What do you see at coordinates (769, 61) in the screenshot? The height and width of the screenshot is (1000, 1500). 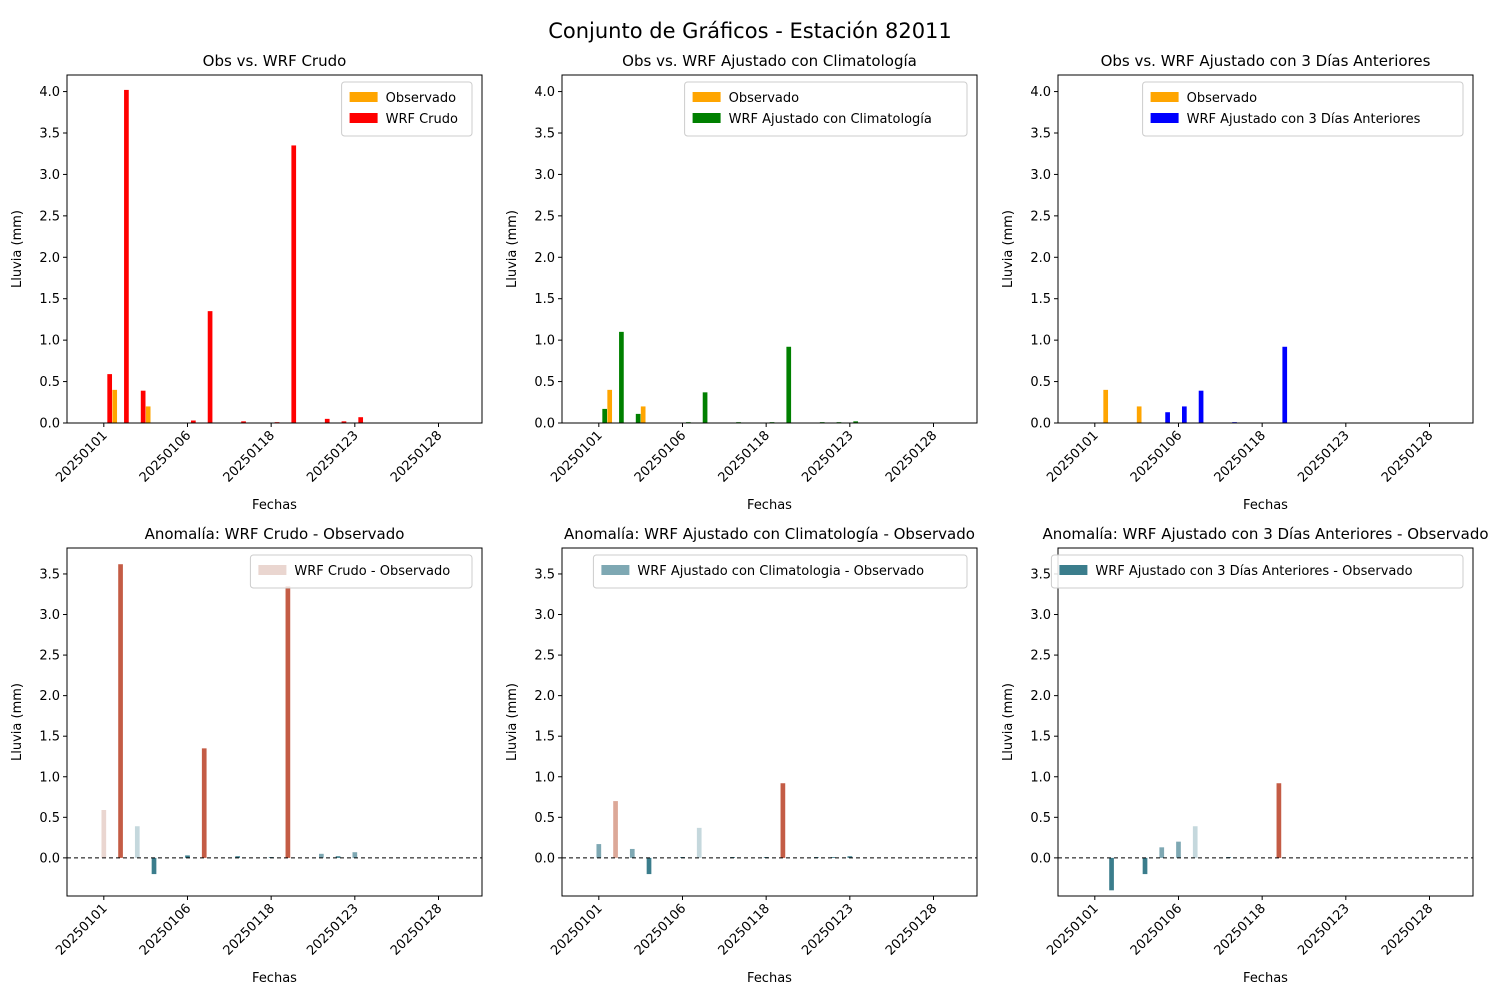 I see `subplot-title: Obs vs. WRF Ajustado con Climatología` at bounding box center [769, 61].